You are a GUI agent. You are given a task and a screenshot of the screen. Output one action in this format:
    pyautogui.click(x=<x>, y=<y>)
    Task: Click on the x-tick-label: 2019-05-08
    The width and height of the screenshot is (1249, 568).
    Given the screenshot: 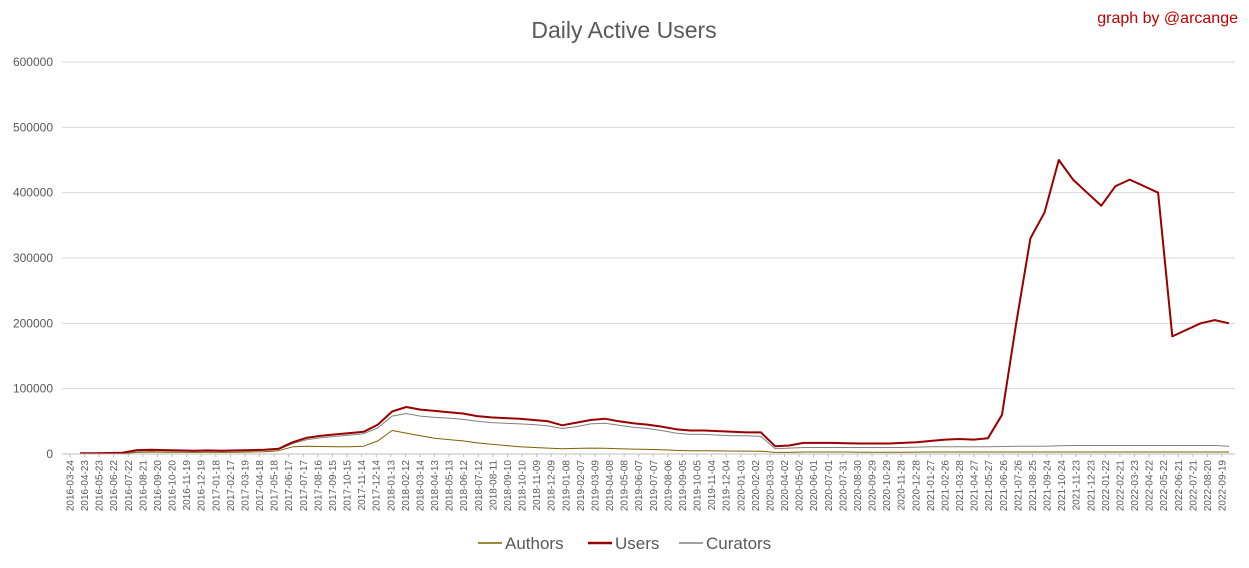 What is the action you would take?
    pyautogui.click(x=625, y=486)
    